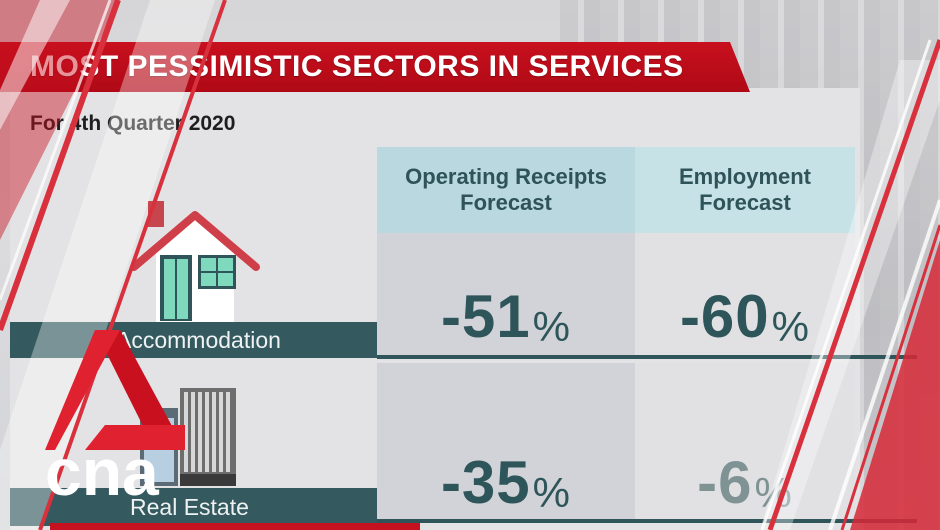  I want to click on column-header-line: Employment, so click(745, 176).